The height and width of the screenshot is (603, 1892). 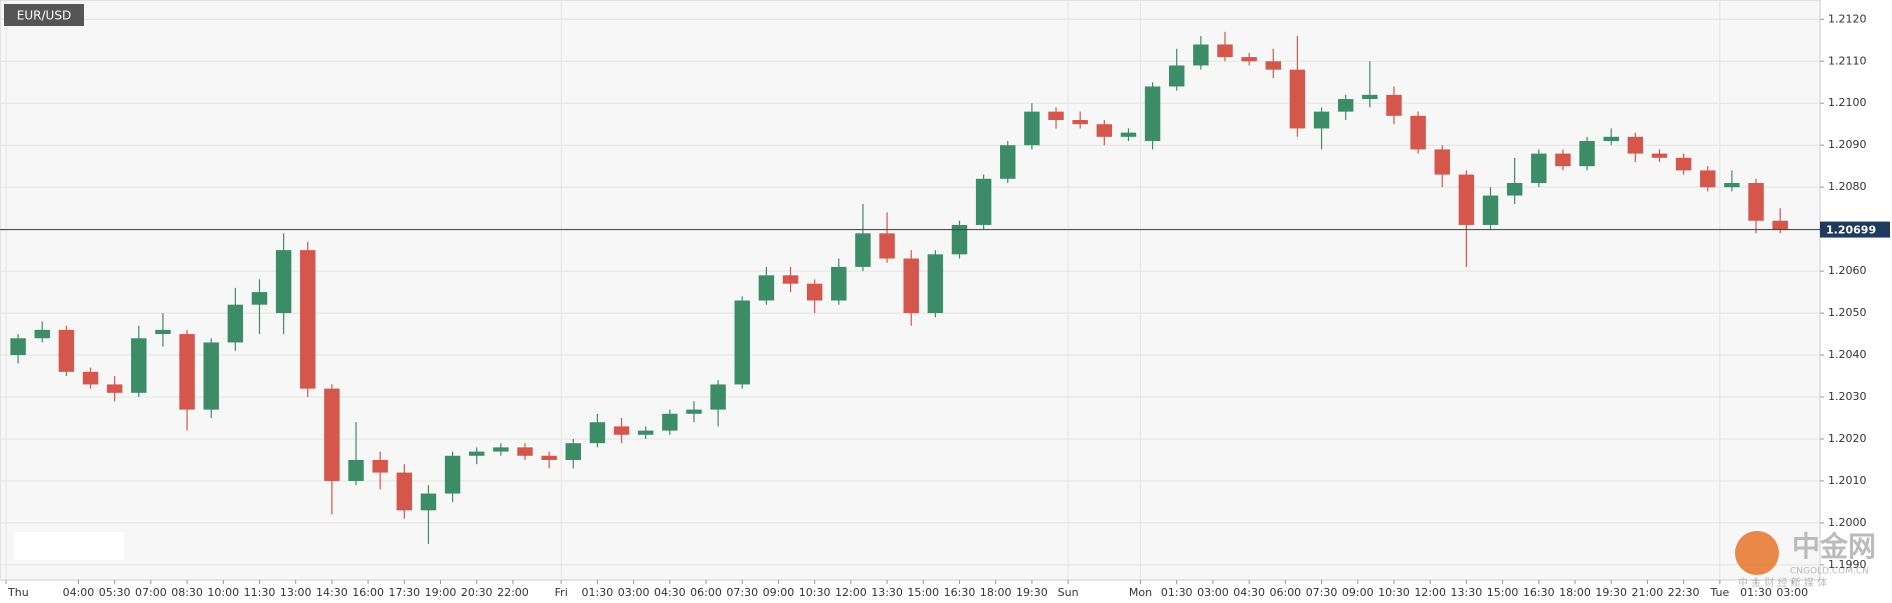 I want to click on x-tick-label: 14:30, so click(x=332, y=592).